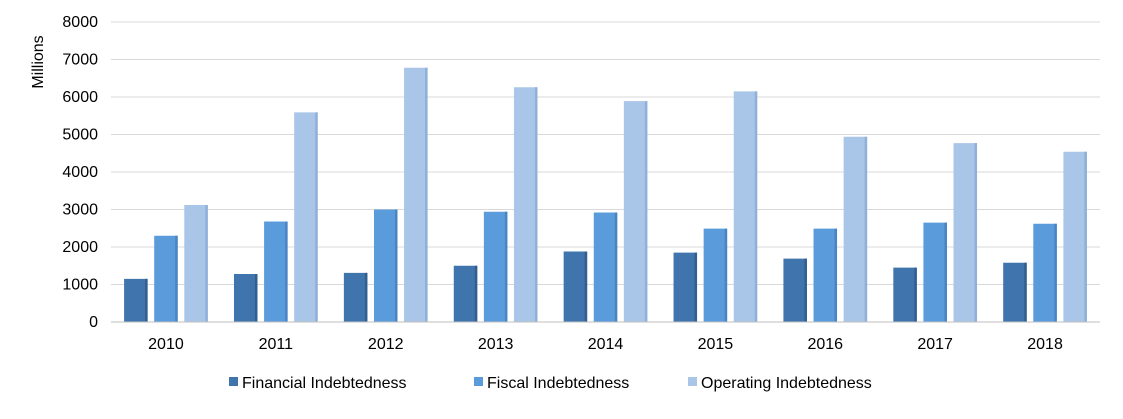  I want to click on x-tick-label: 2013, so click(496, 344).